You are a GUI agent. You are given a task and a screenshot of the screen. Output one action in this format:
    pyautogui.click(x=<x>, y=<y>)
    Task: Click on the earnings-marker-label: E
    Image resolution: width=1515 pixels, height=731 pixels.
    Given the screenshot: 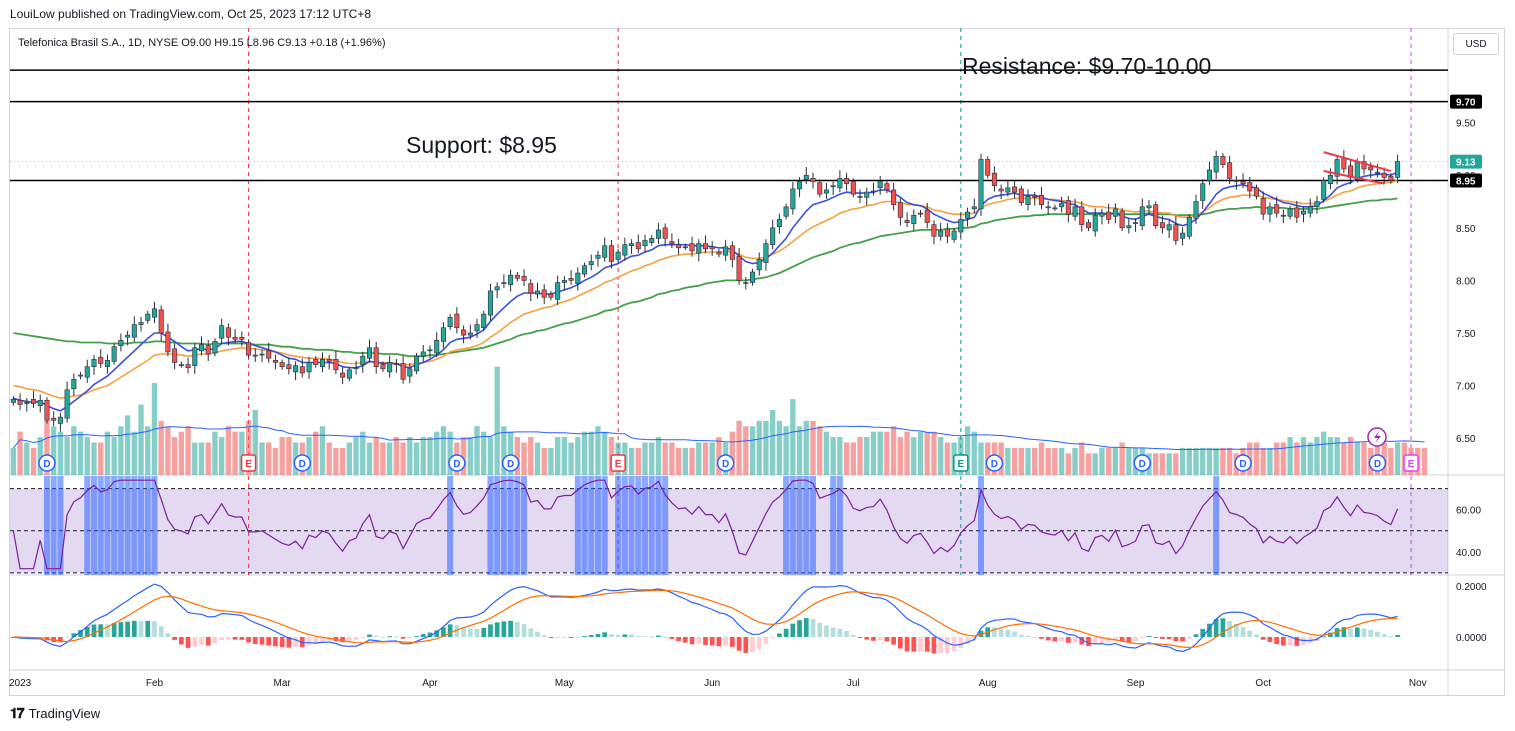 What is the action you would take?
    pyautogui.click(x=960, y=464)
    